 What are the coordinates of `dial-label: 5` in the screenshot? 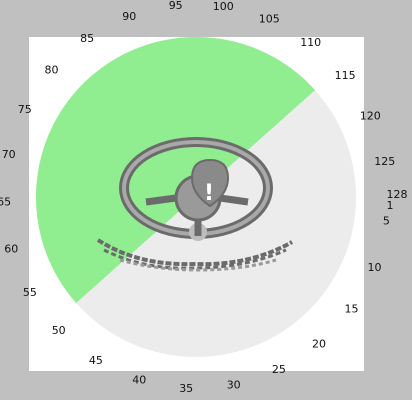 It's located at (386, 221).